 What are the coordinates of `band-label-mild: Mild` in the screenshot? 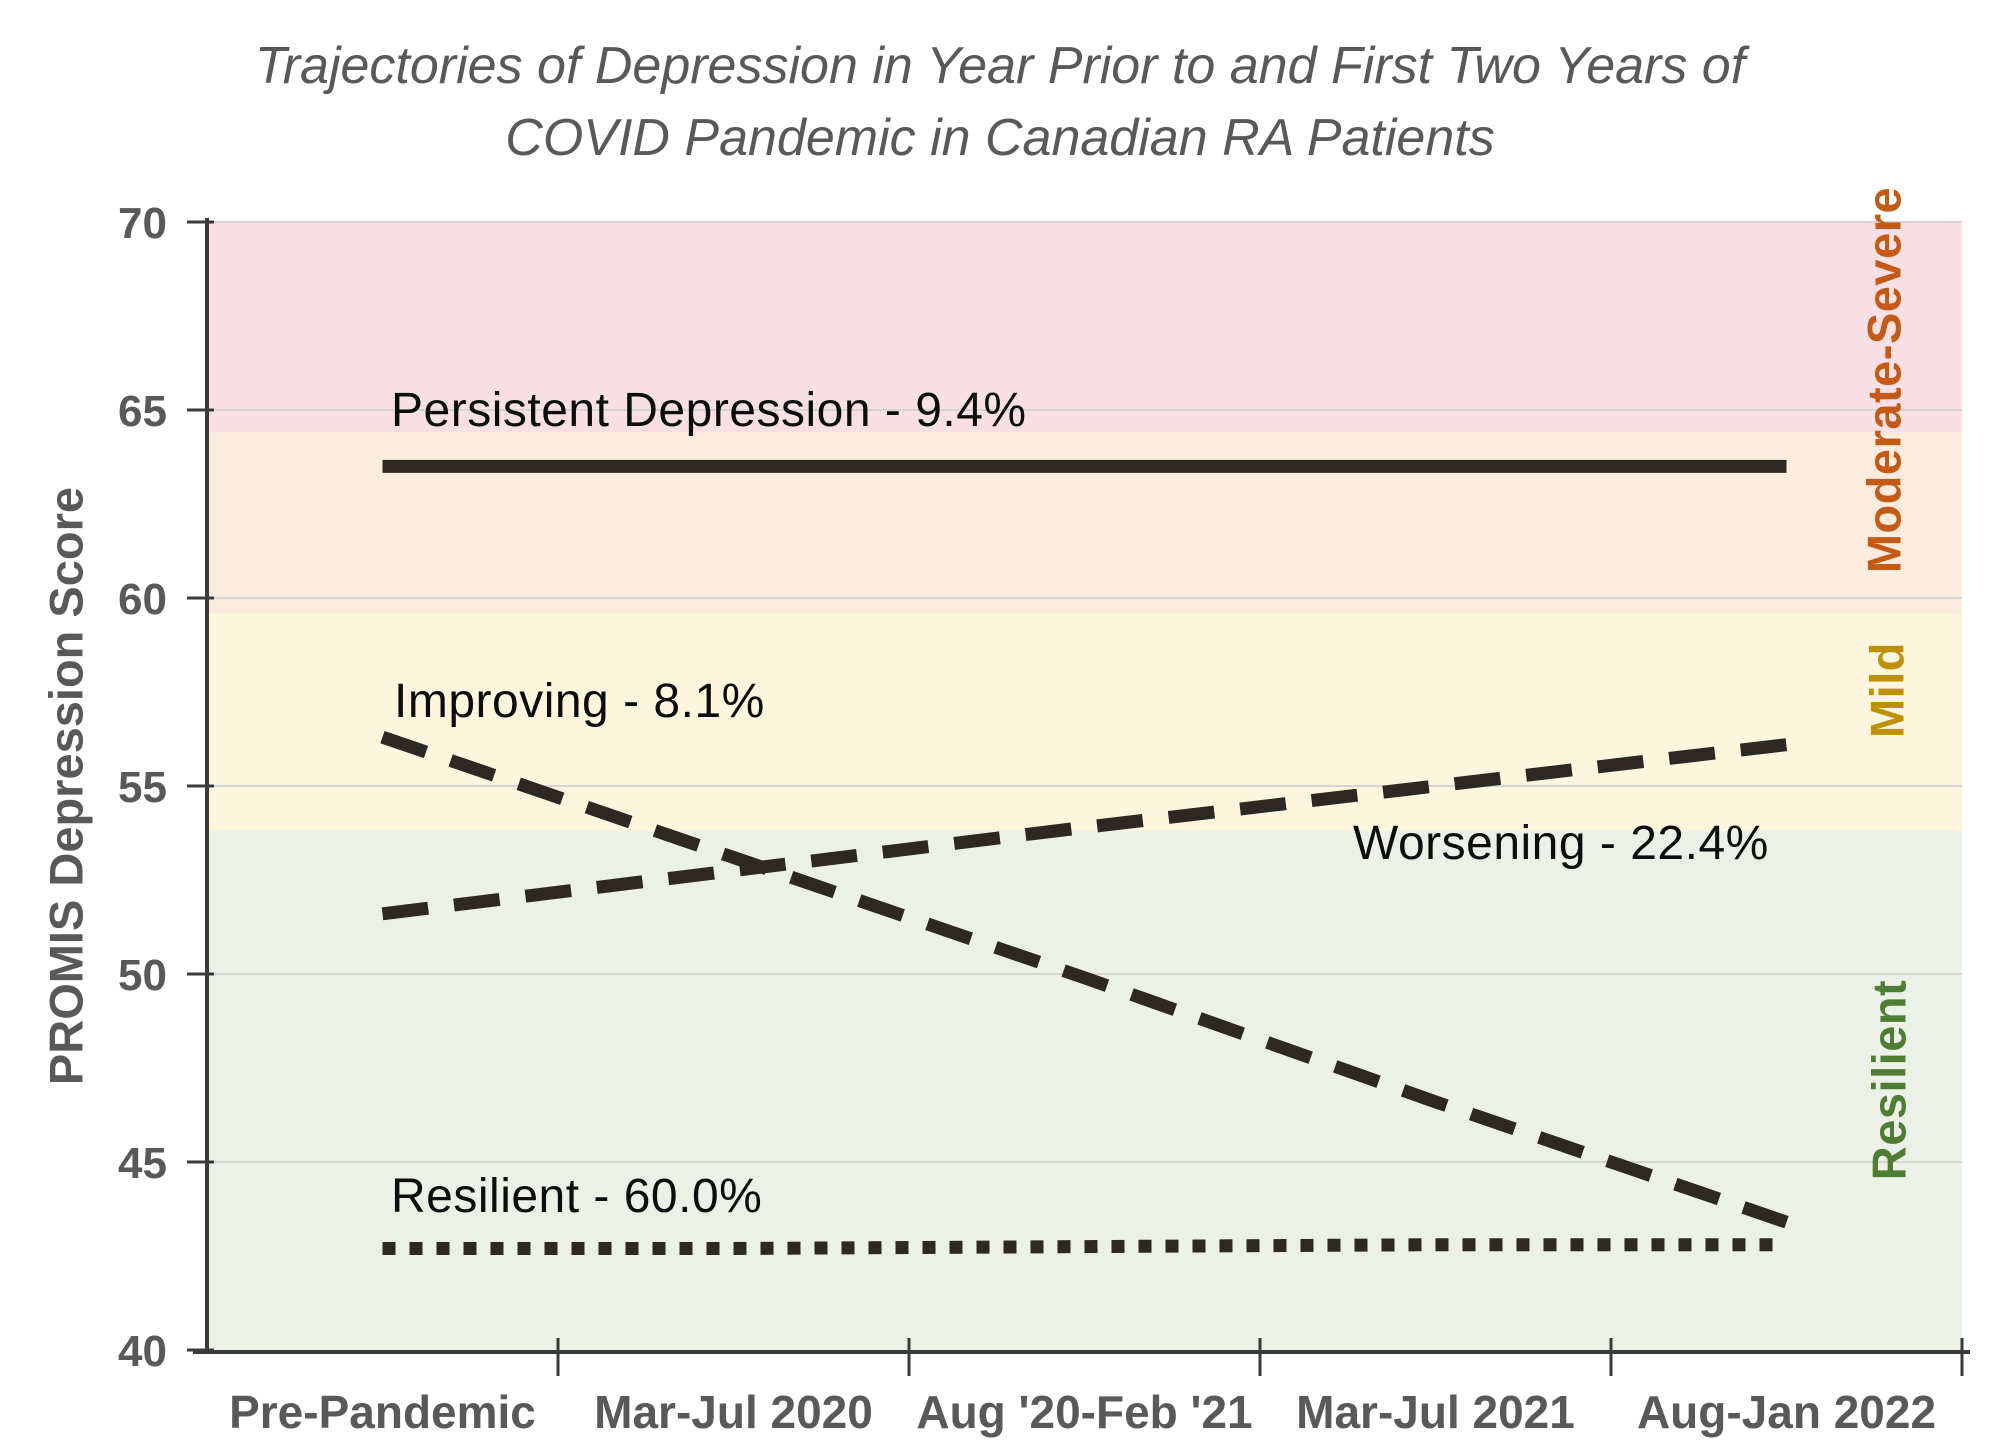 It's located at (1887, 690).